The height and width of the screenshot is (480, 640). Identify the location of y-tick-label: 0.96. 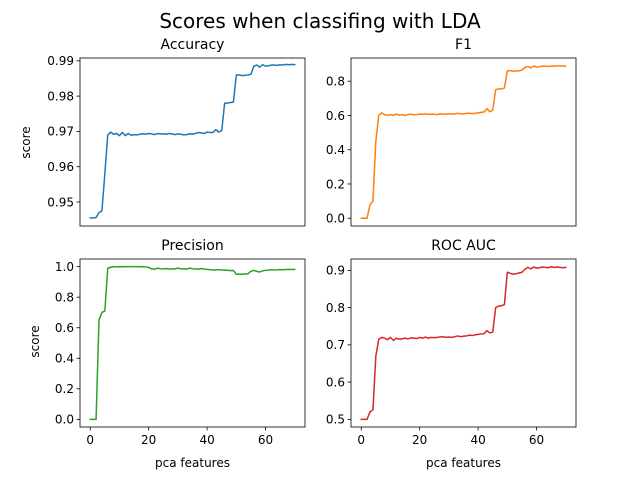
(60, 167).